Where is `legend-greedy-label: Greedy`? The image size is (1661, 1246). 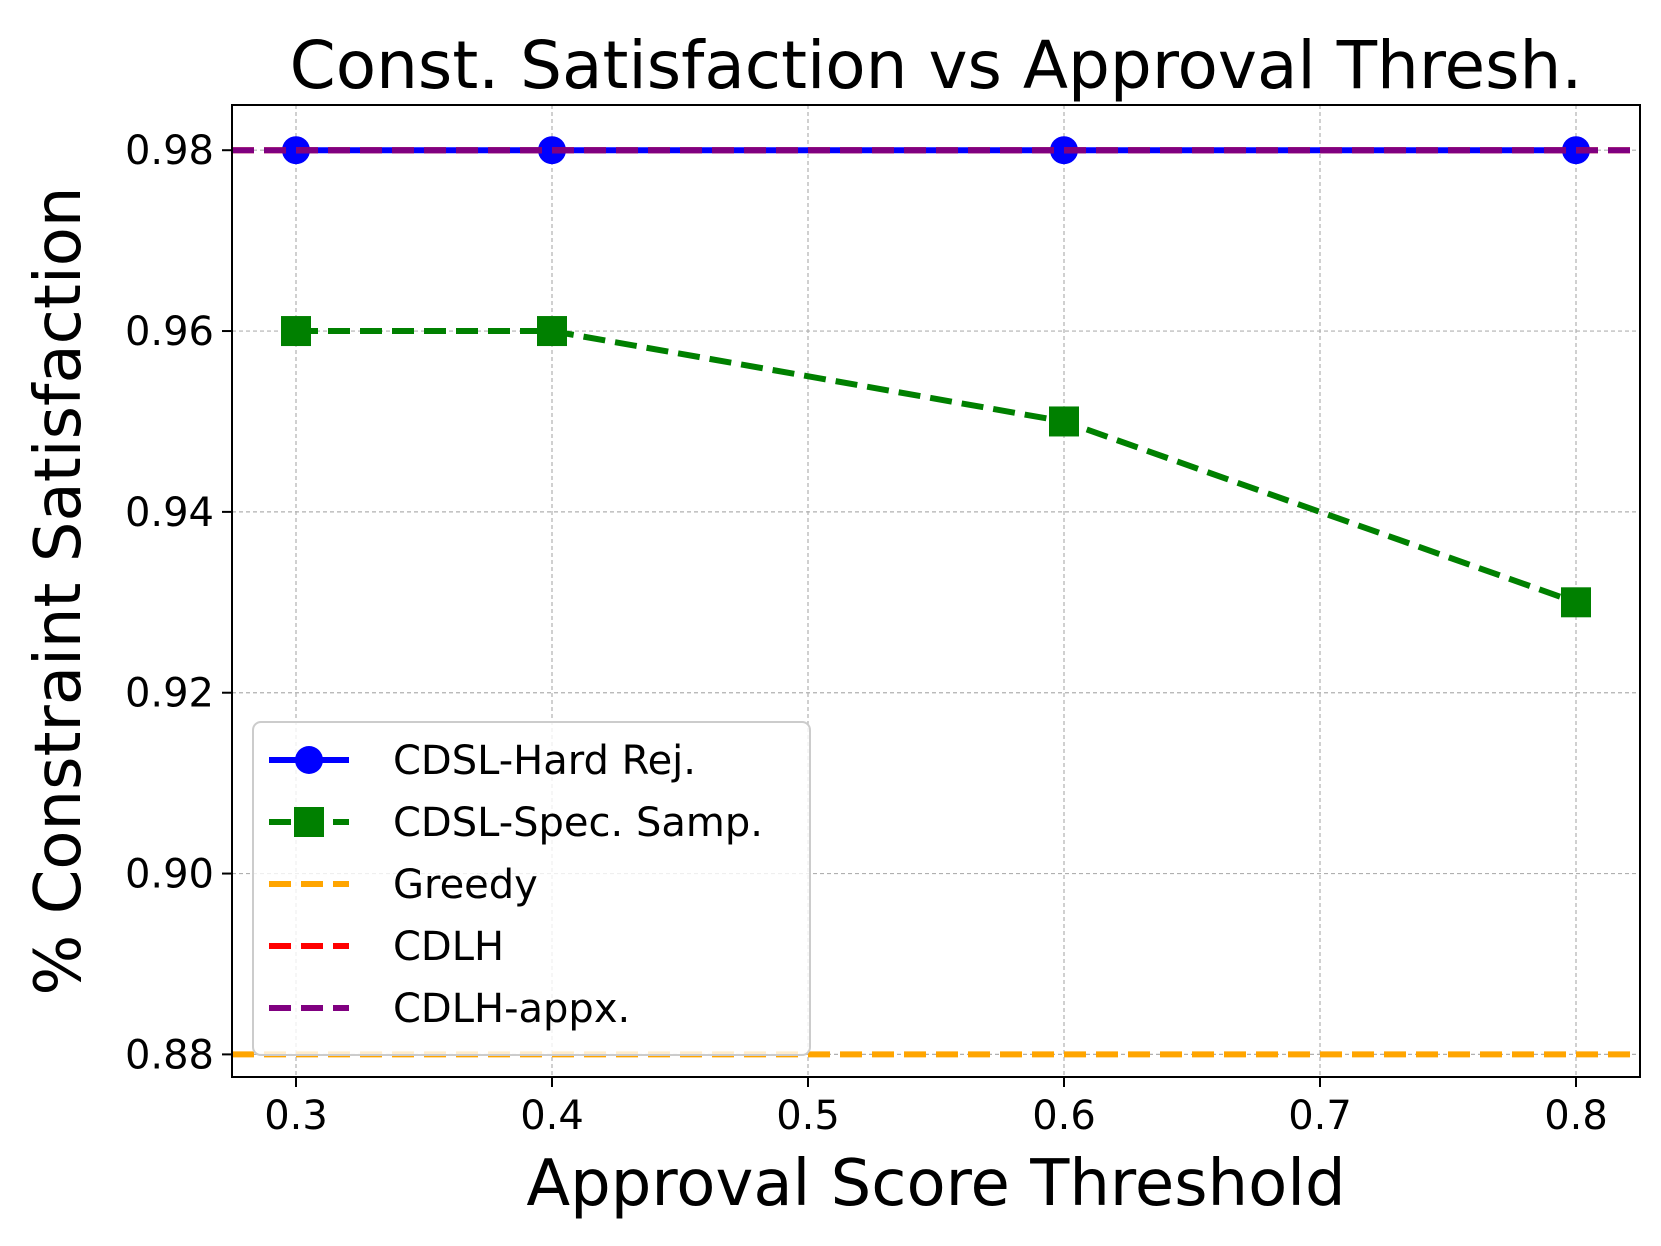
legend-greedy-label: Greedy is located at coordinates (465, 885).